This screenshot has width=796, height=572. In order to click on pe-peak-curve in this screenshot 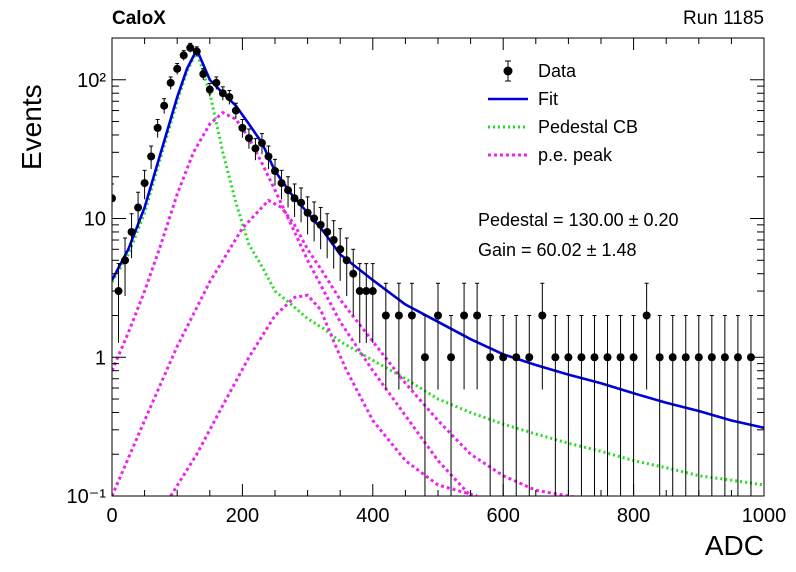, I will do `click(323, 394)`.